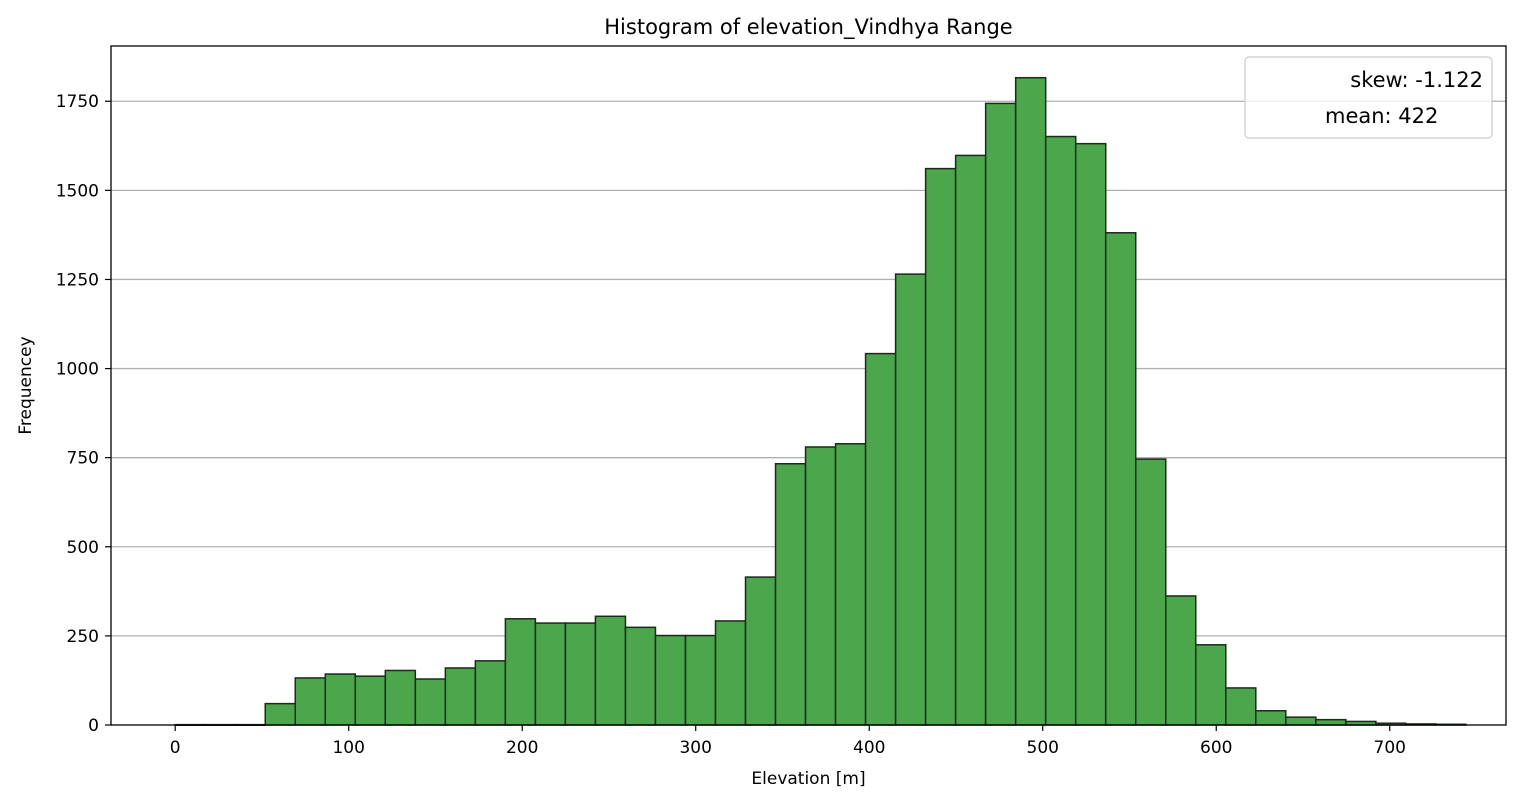 Image resolution: width=1520 pixels, height=807 pixels. What do you see at coordinates (175, 748) in the screenshot?
I see `x-tick-label: 0` at bounding box center [175, 748].